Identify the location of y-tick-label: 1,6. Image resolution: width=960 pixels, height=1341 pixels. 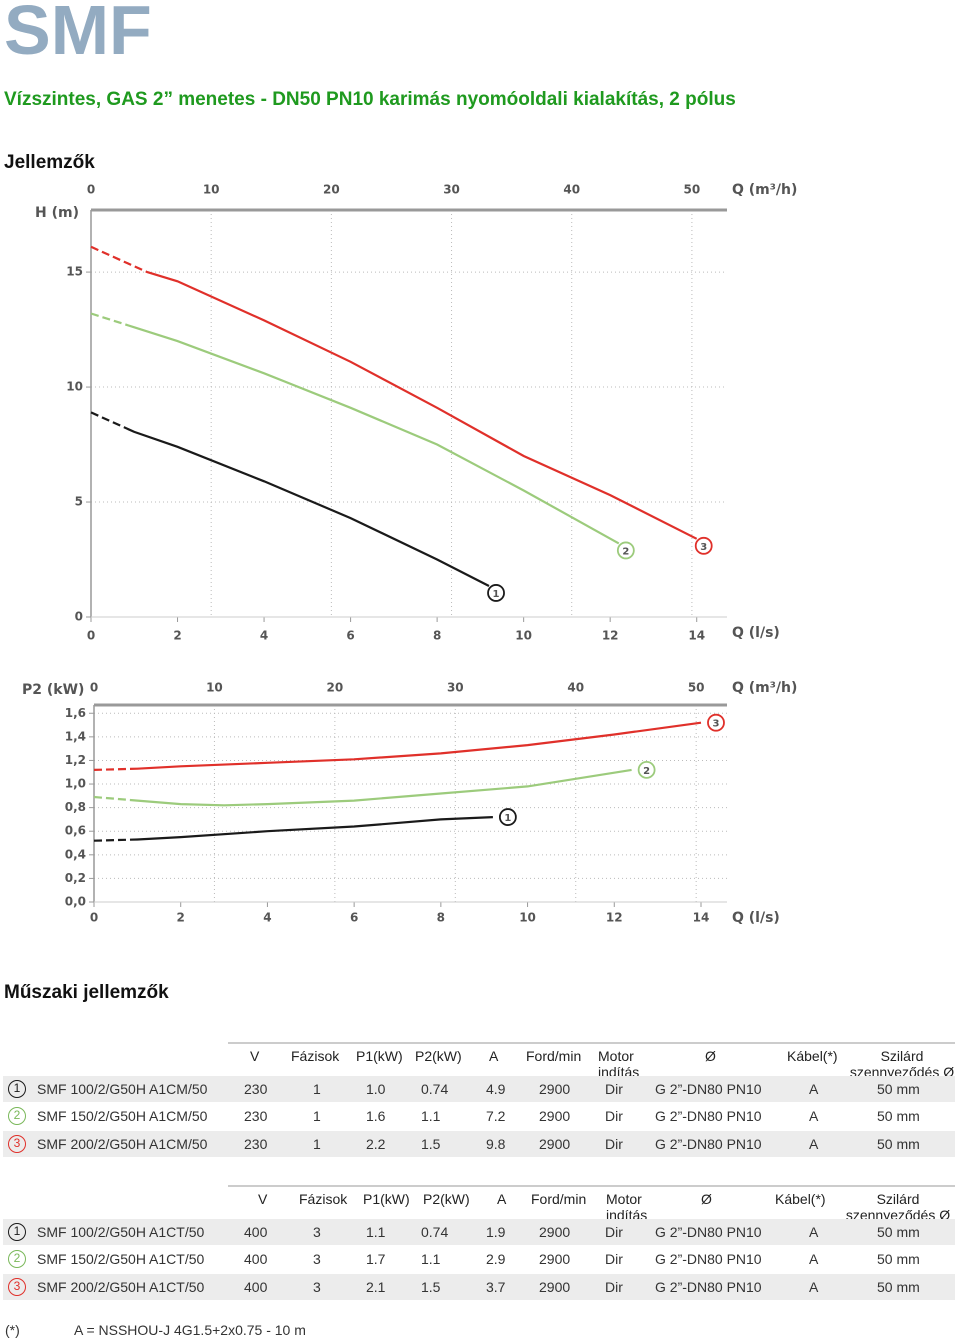
(75, 713).